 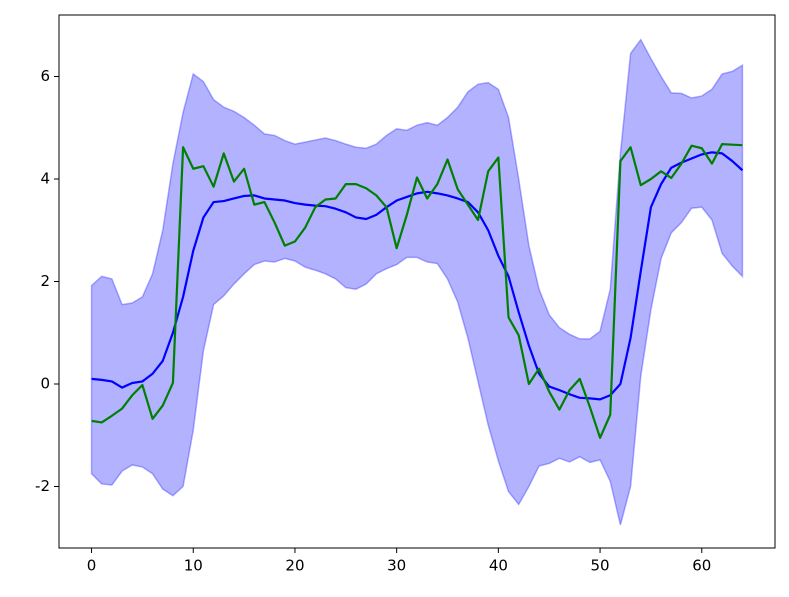 What do you see at coordinates (42, 486) in the screenshot?
I see `y-tick-label: -2` at bounding box center [42, 486].